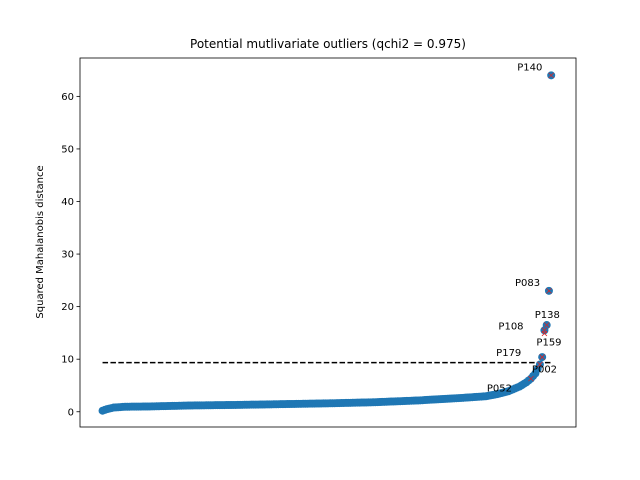 This screenshot has width=640, height=480. I want to click on outlier-label: P179, so click(508, 353).